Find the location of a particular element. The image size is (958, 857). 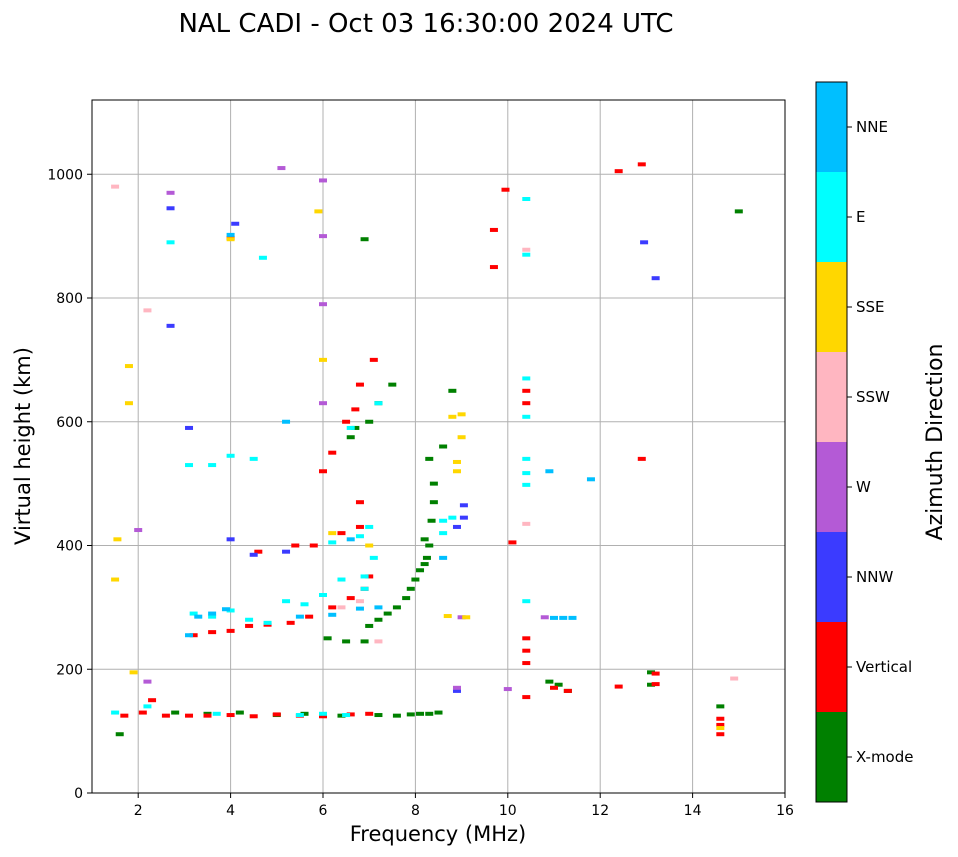

y-tick-label: 1000 is located at coordinates (65, 175).